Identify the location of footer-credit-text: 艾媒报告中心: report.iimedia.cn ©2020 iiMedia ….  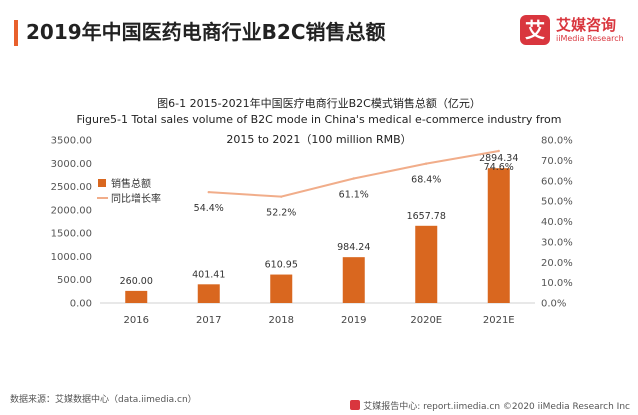
(496, 407).